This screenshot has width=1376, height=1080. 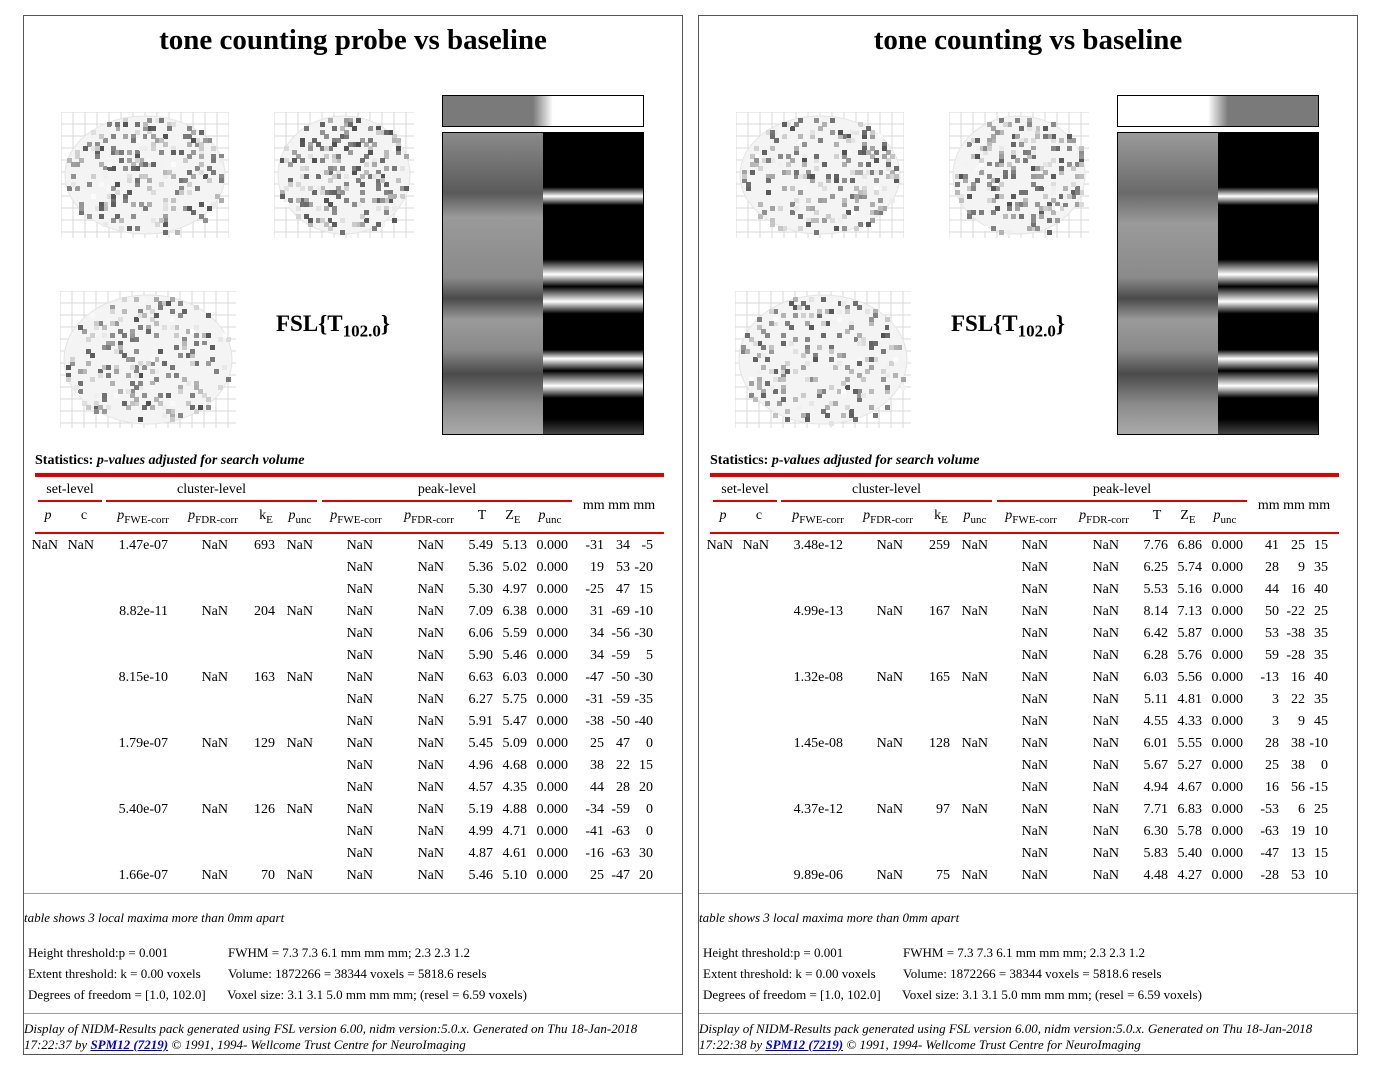 I want to click on table-cell: 5.11, so click(x=1156, y=699).